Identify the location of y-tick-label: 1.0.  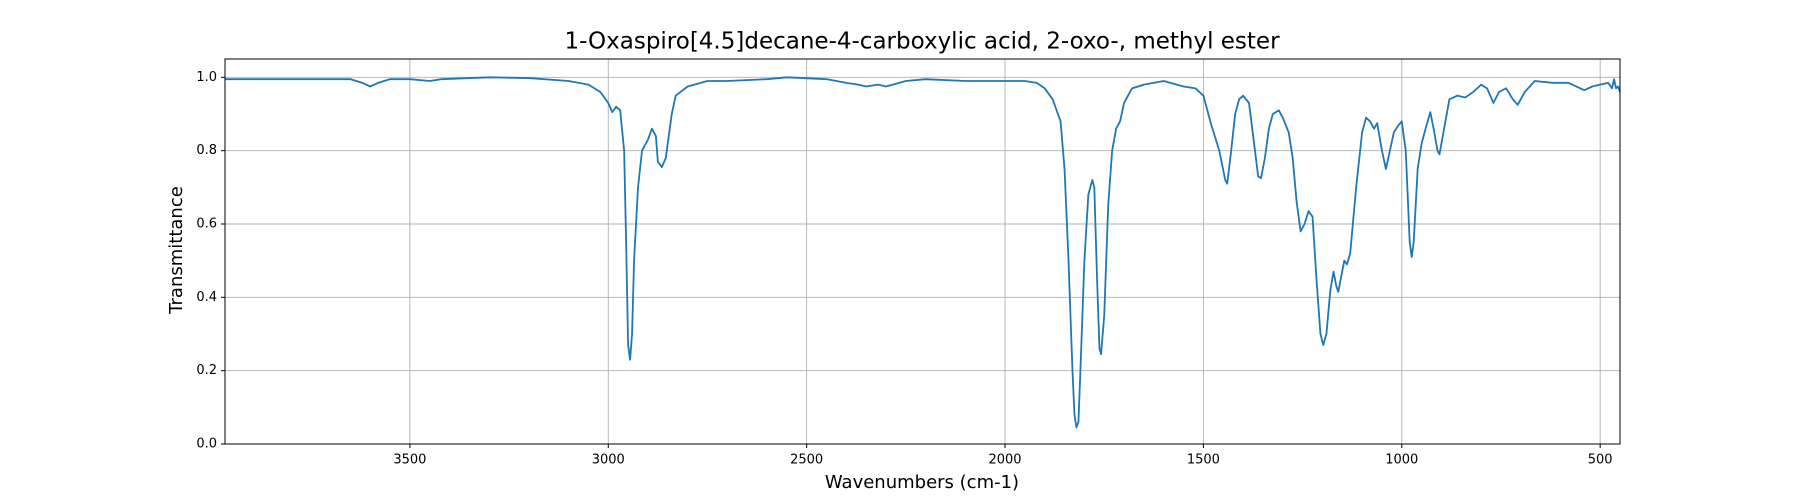
(206, 77).